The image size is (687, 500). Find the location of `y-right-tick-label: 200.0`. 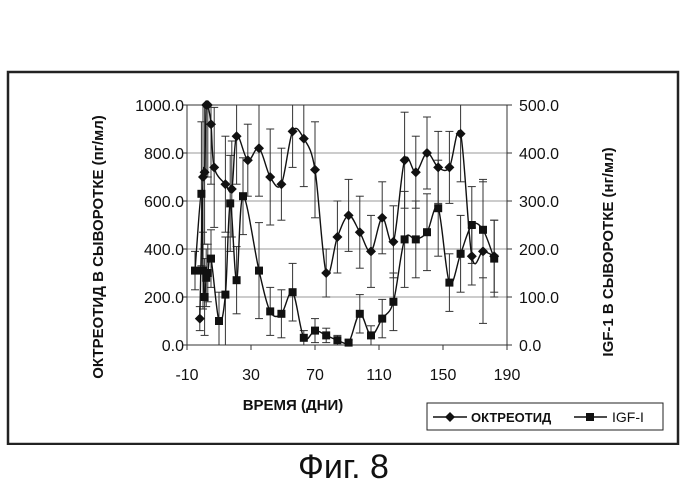

y-right-tick-label: 200.0 is located at coordinates (539, 250).